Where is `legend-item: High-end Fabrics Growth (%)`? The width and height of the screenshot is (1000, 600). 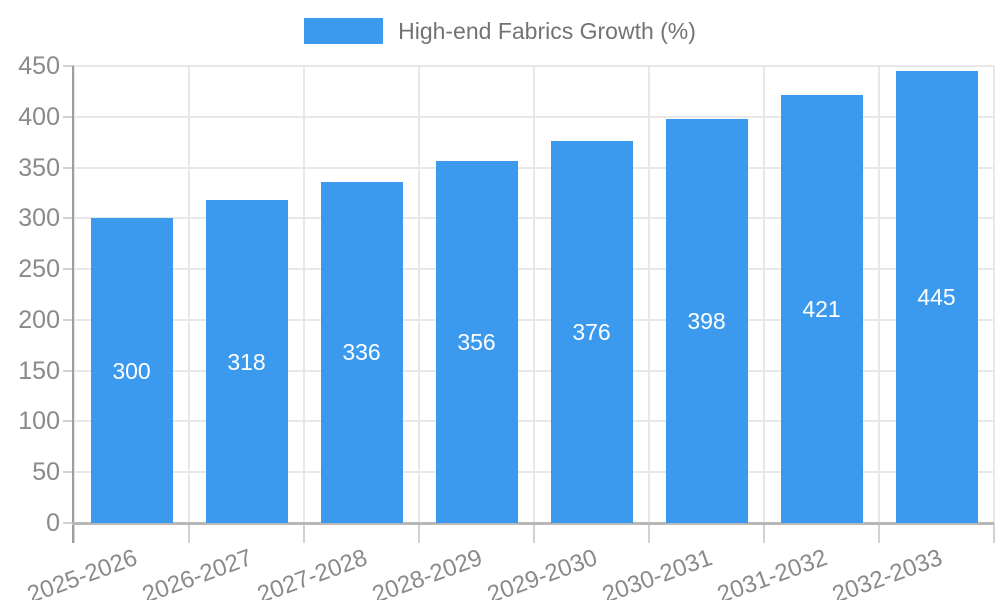
legend-item: High-end Fabrics Growth (%) is located at coordinates (500, 31).